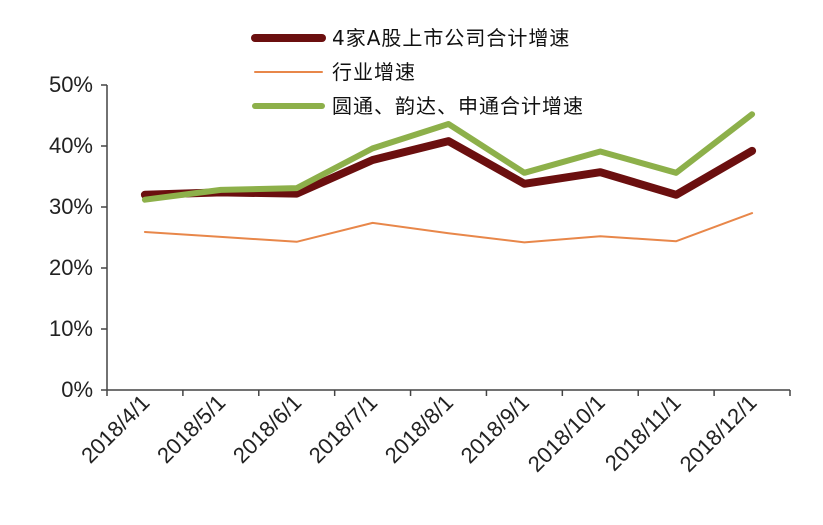 This screenshot has width=823, height=525. I want to click on x-tick-label: 2018/5/1, so click(191, 429).